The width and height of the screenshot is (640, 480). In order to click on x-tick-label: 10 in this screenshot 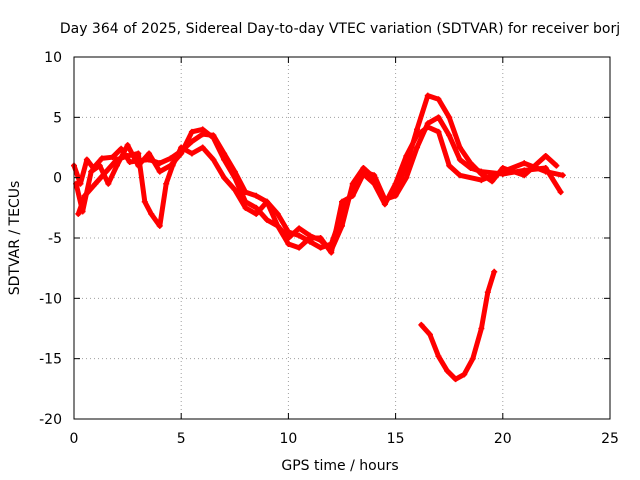, I will do `click(288, 439)`.